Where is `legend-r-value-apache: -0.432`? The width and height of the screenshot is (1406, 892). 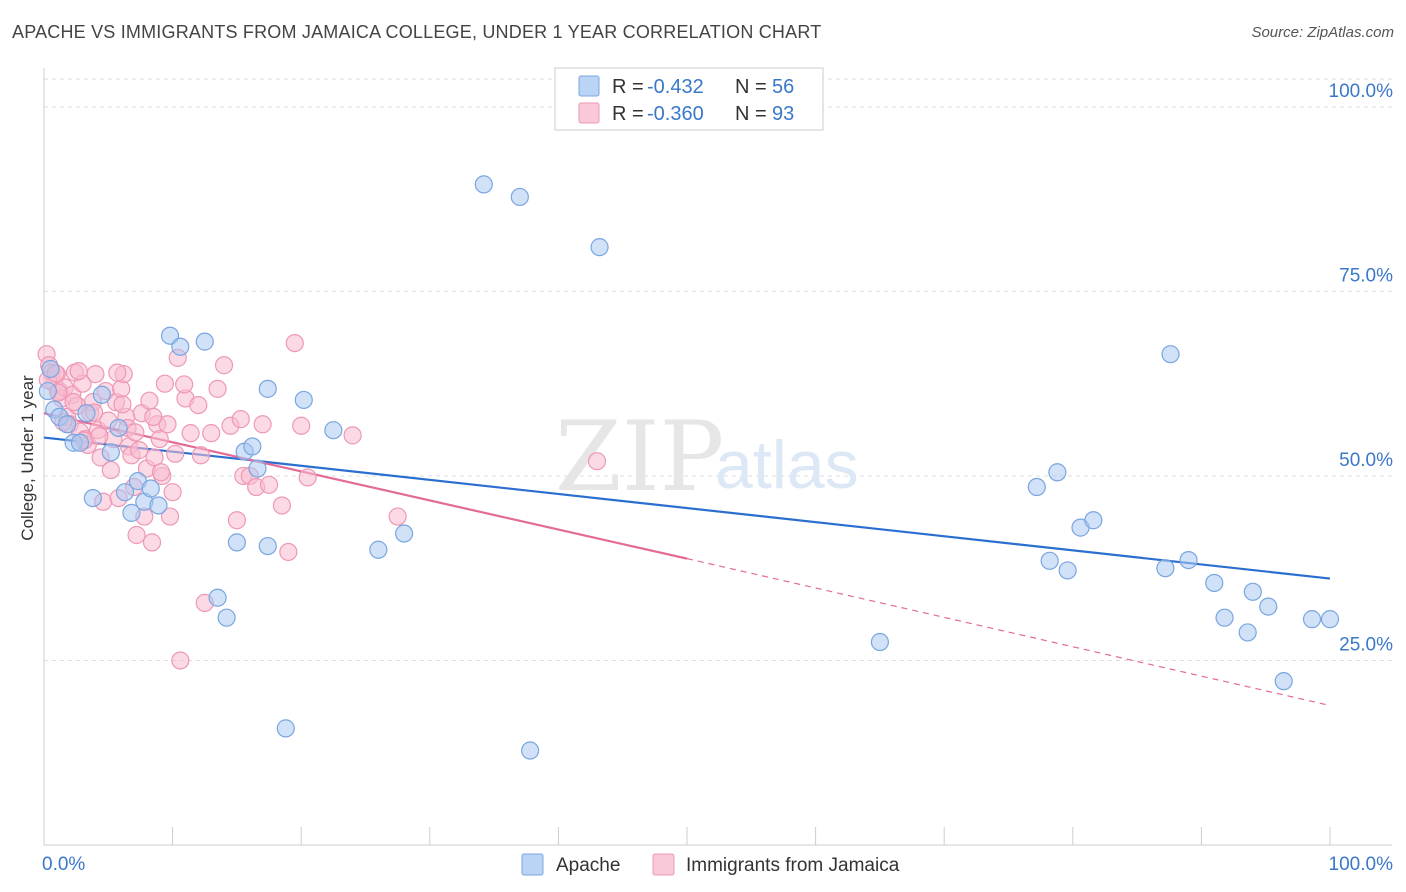
legend-r-value-apache: -0.432 is located at coordinates (675, 87).